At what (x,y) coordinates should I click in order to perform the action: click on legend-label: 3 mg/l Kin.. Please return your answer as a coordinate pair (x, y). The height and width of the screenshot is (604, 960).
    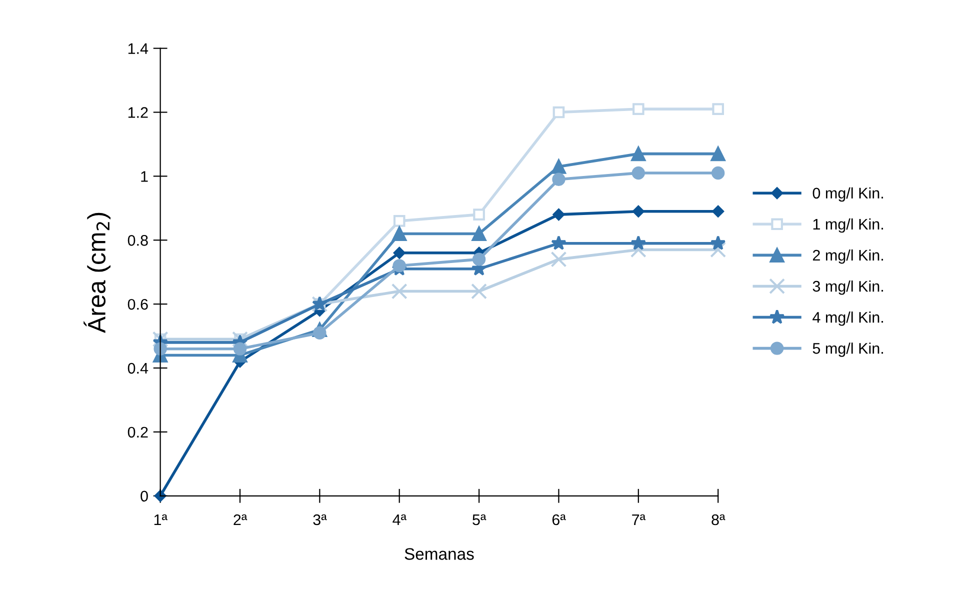
    Looking at the image, I should click on (847, 287).